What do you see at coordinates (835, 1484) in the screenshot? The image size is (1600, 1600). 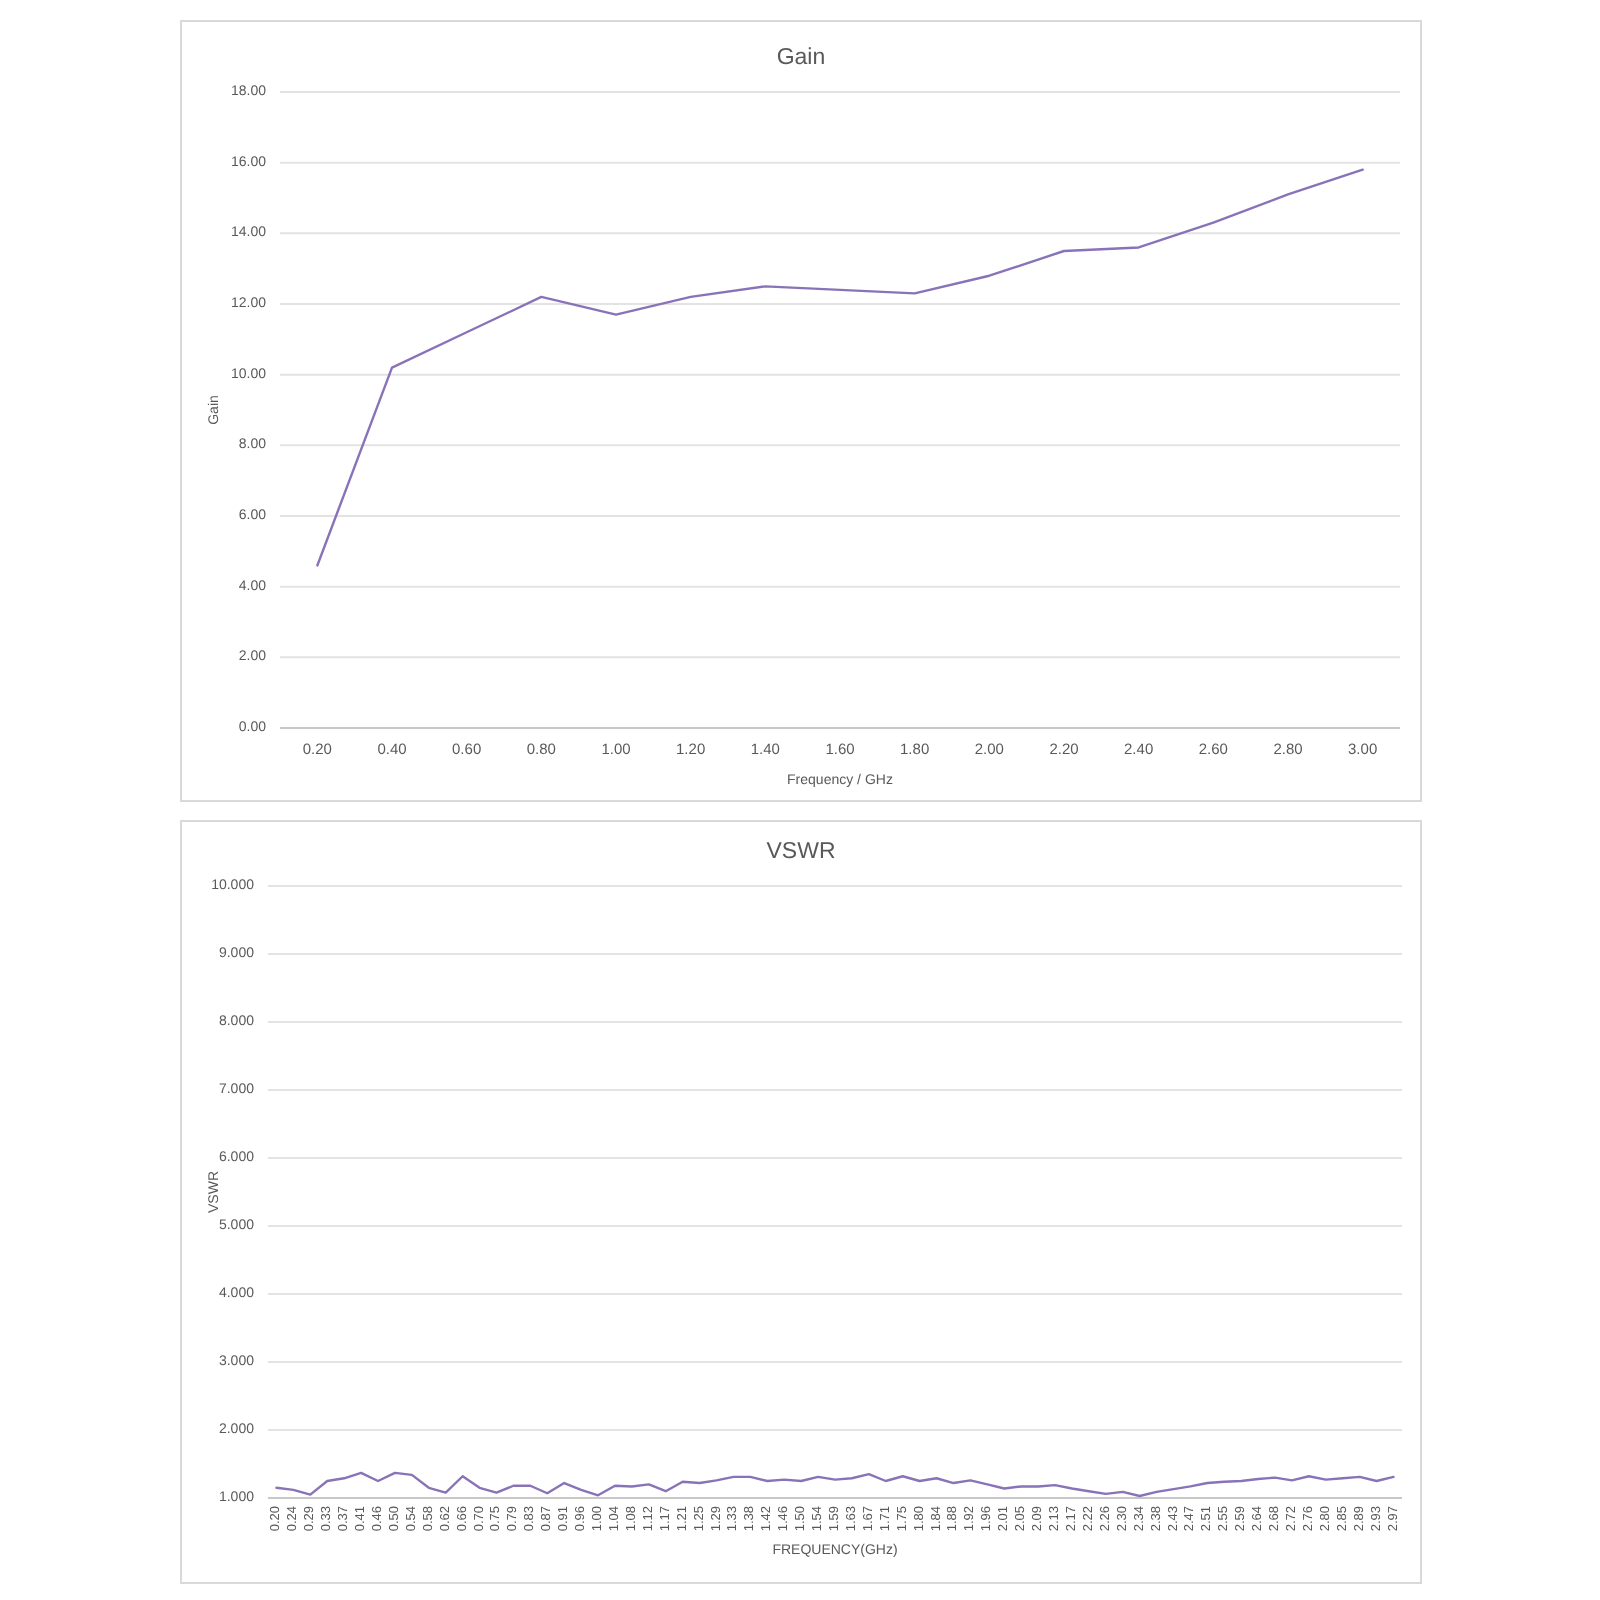 I see `line-series` at bounding box center [835, 1484].